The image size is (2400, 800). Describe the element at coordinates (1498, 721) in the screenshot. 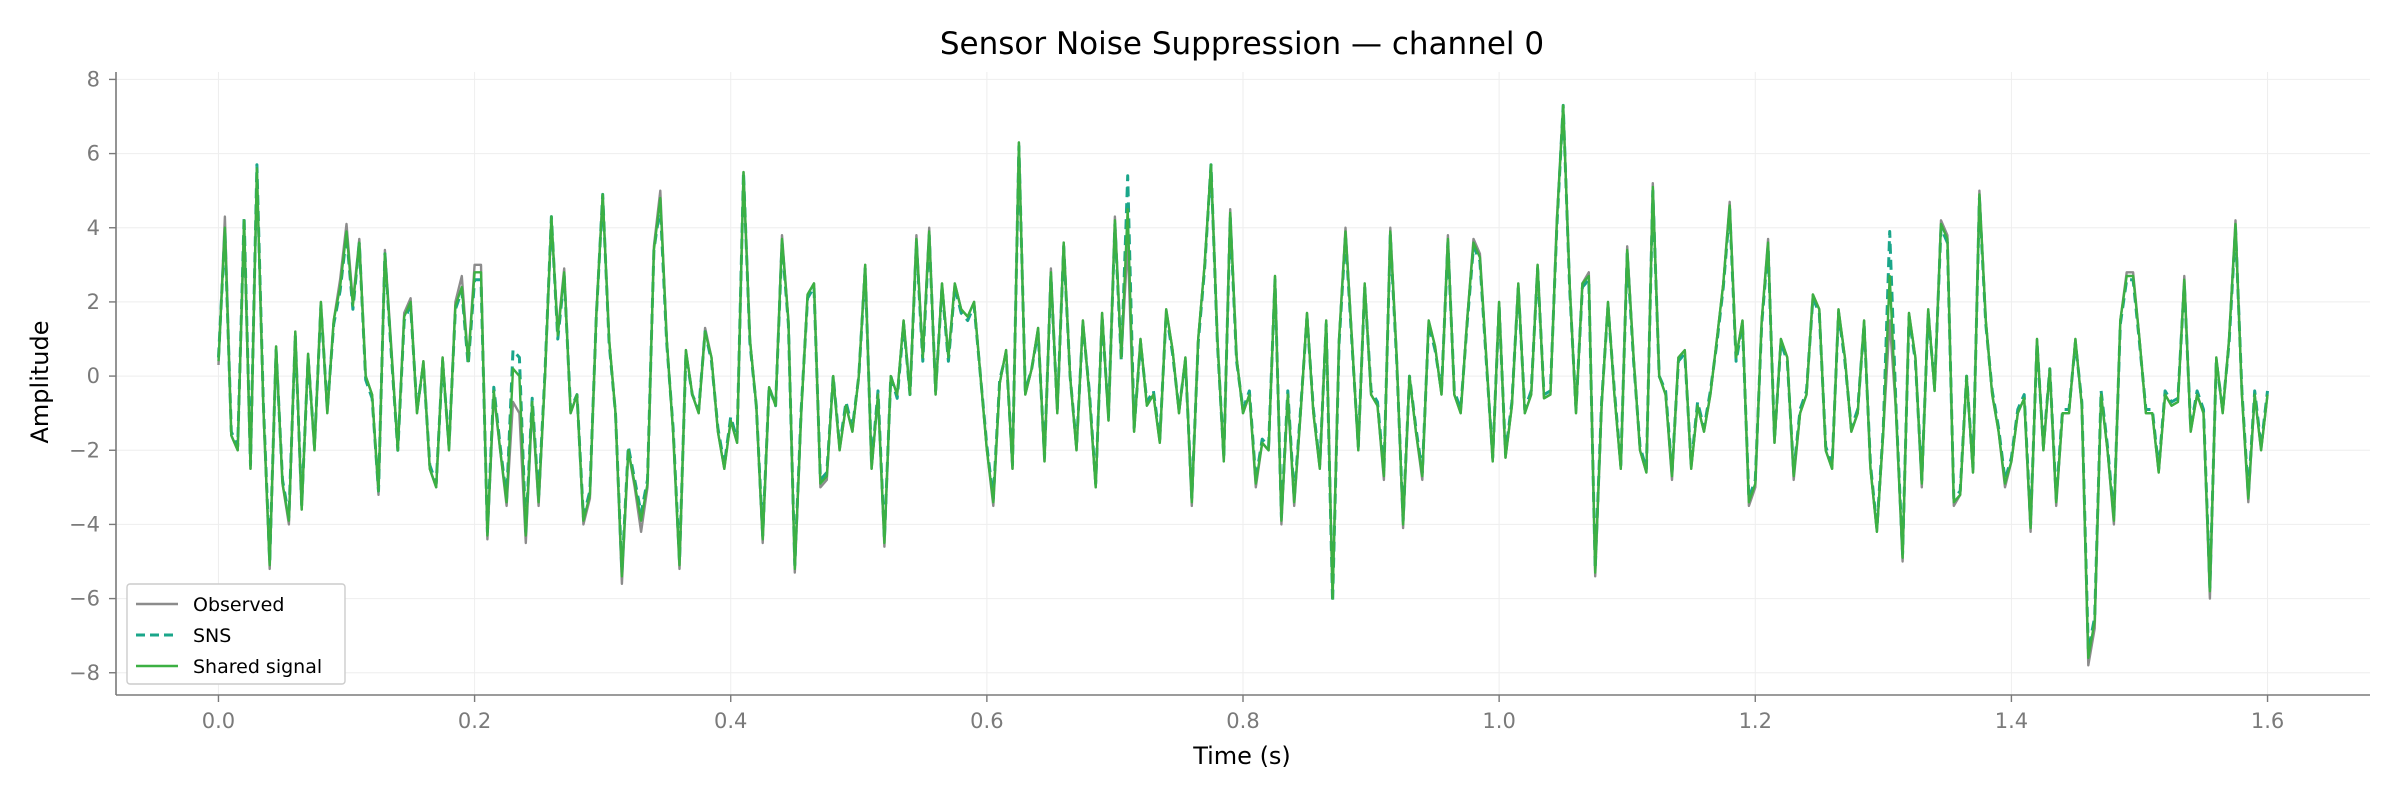

I see `x-tick-label: 1.0` at that location.